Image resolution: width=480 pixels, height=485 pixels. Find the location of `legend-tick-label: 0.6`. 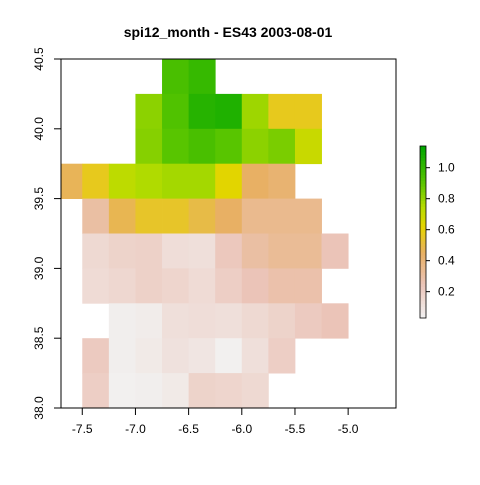

legend-tick-label: 0.6 is located at coordinates (446, 230).